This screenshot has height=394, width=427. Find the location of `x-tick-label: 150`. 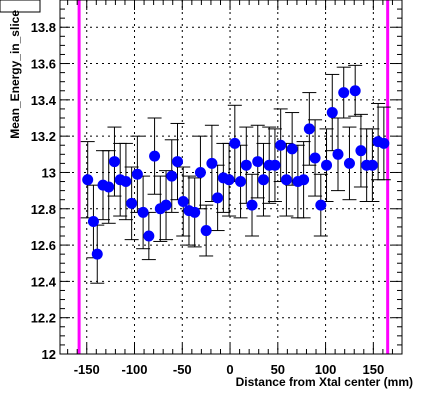

x-tick-label: 150 is located at coordinates (373, 369).